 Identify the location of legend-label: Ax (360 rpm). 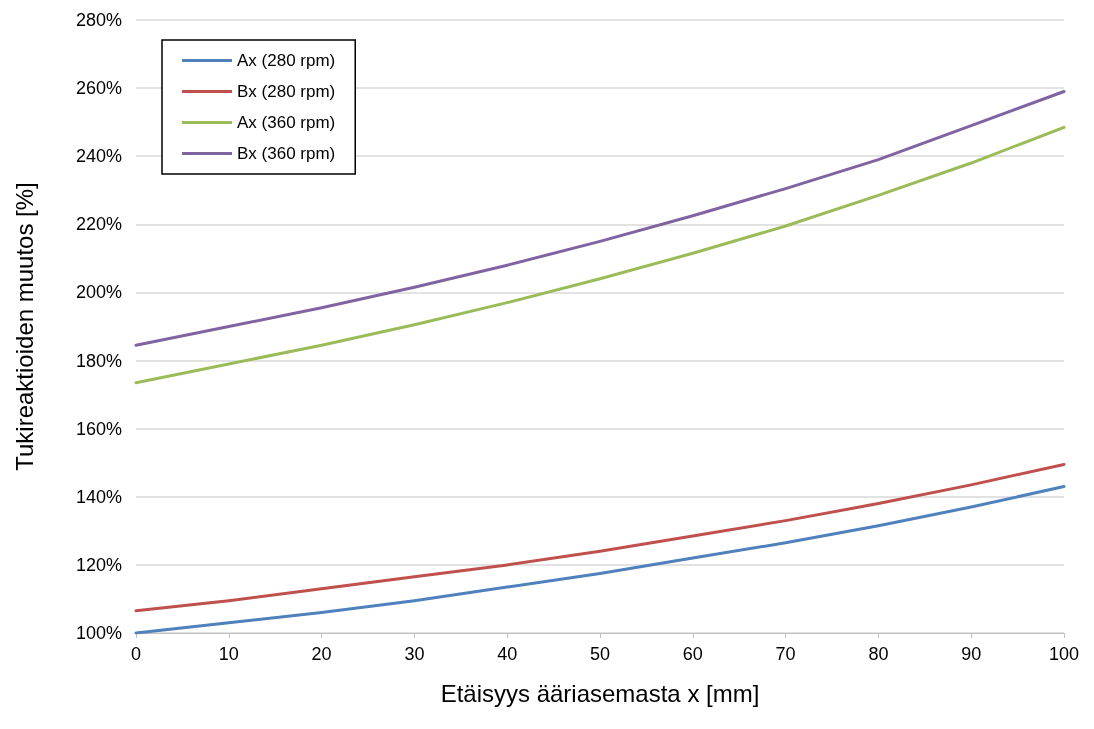
(286, 122).